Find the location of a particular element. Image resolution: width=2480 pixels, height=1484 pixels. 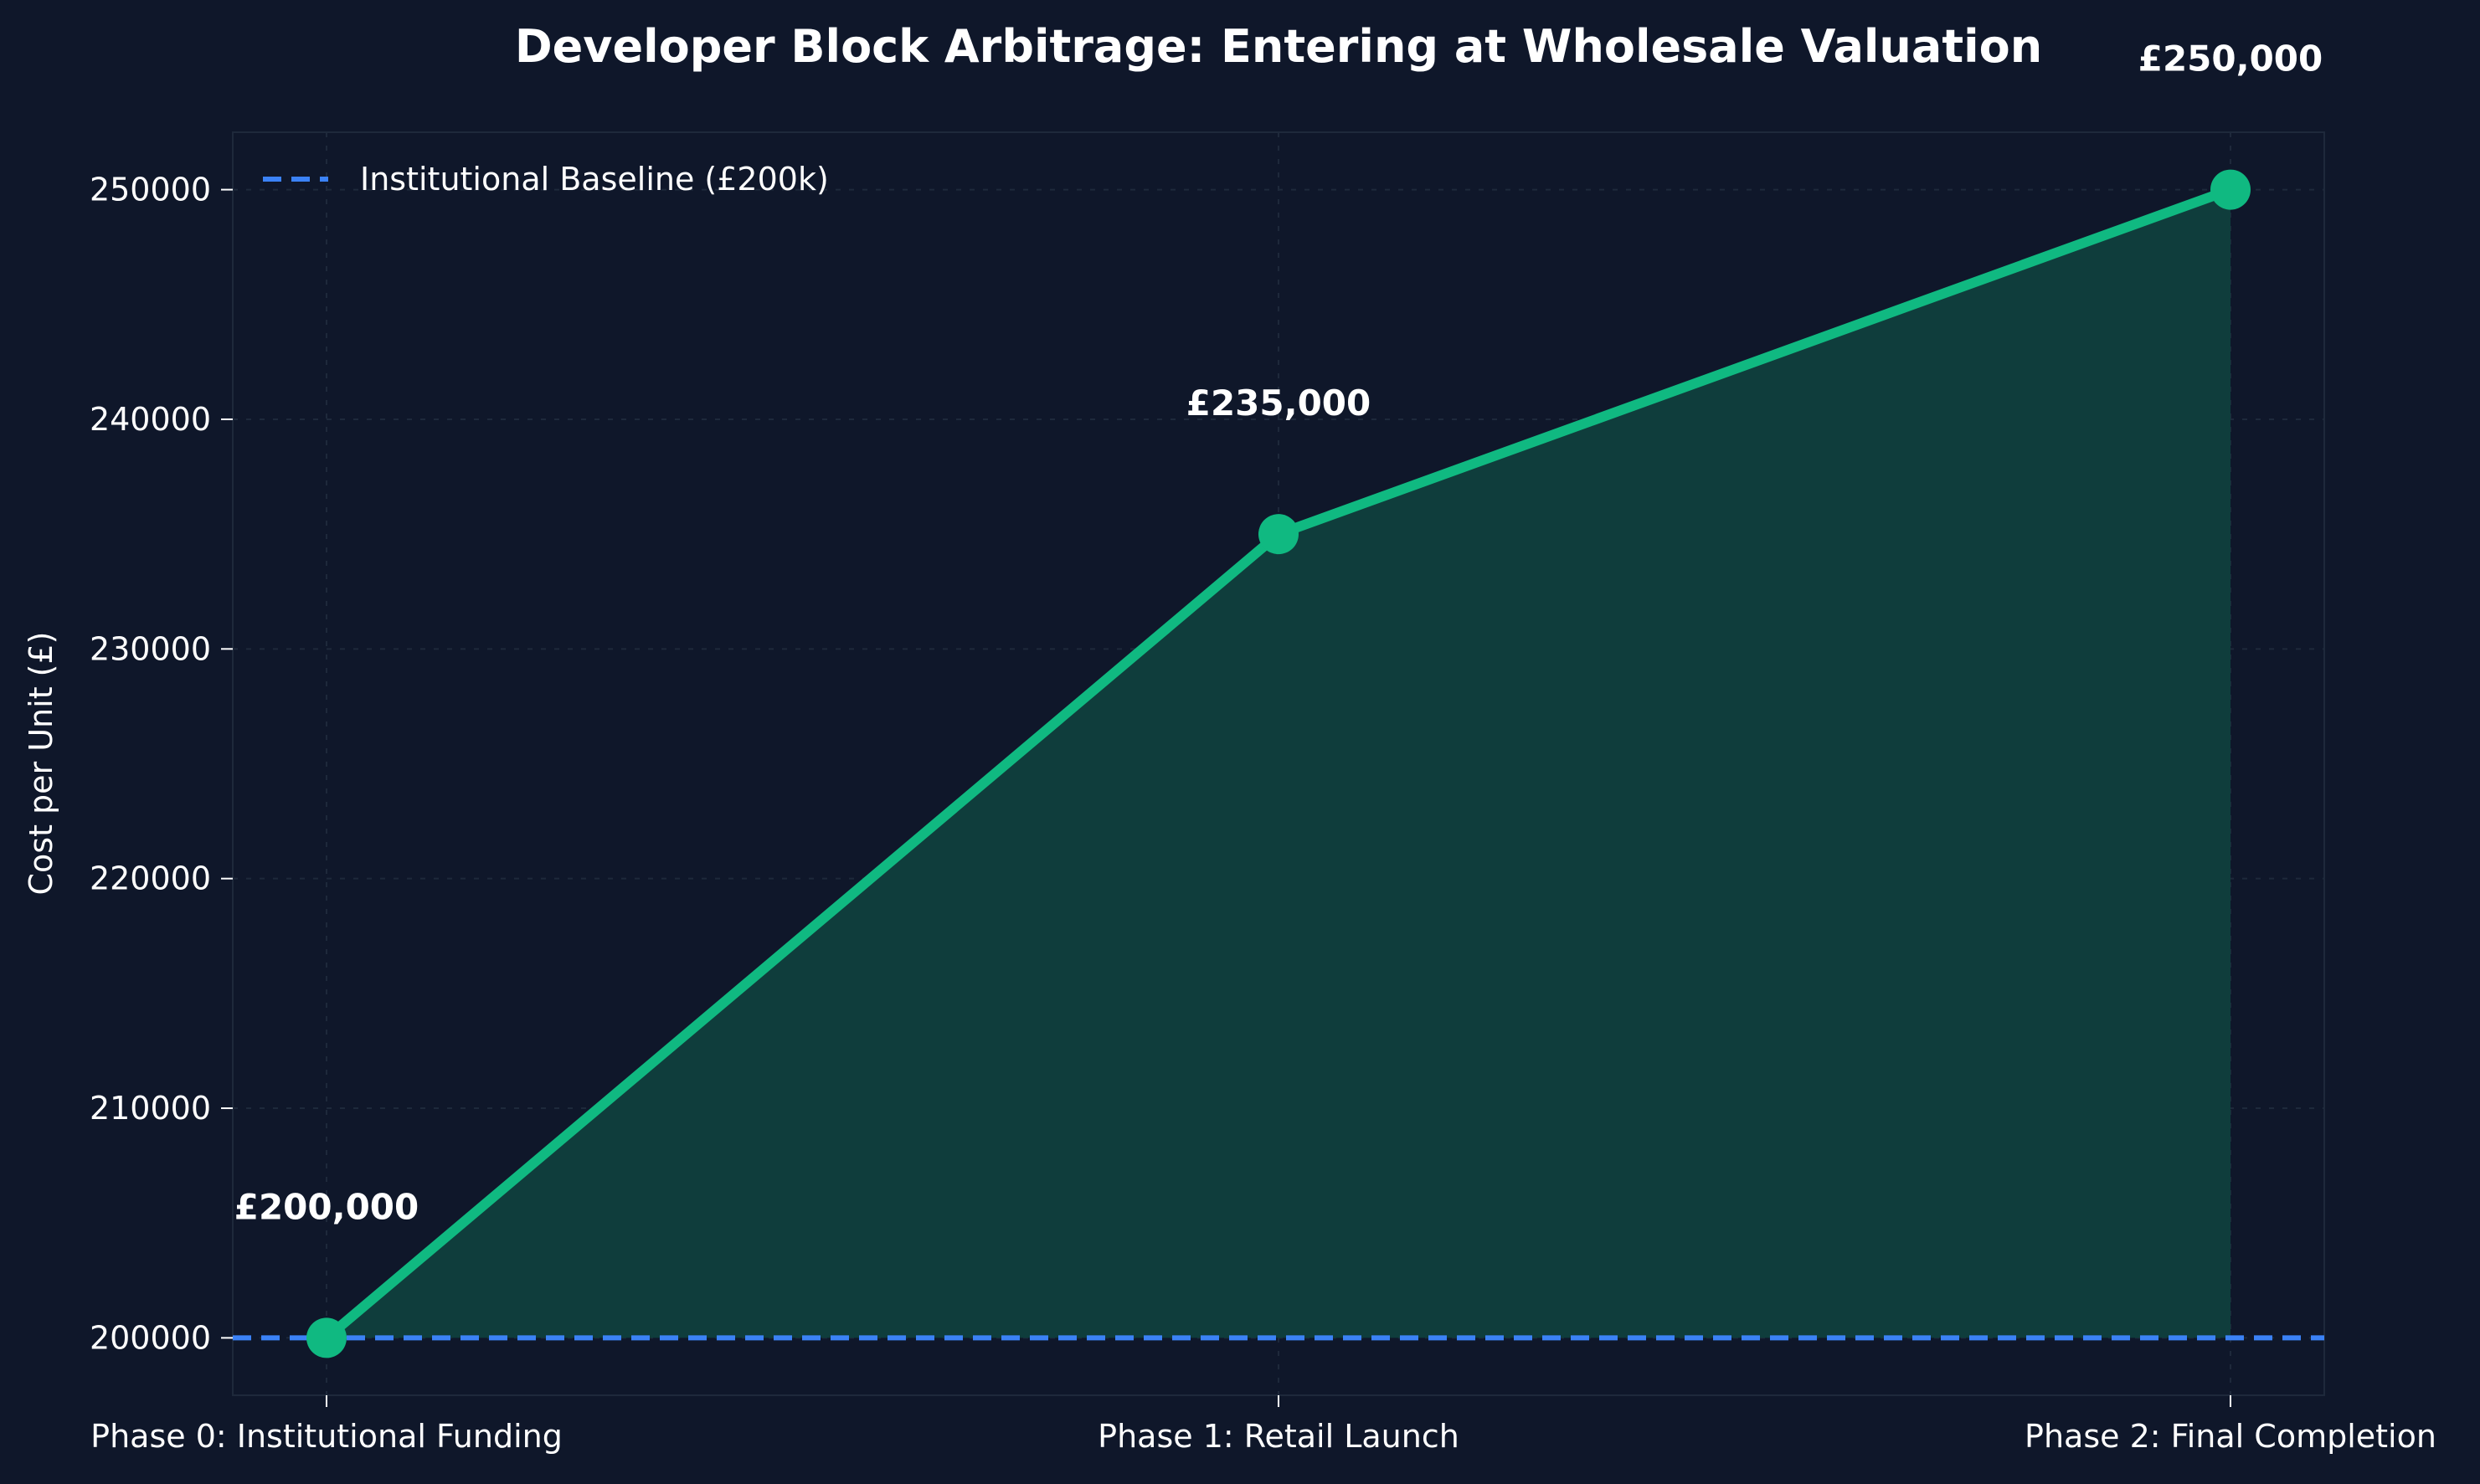

x-tick-label: Phase 1: Retail Launch is located at coordinates (1278, 1437).